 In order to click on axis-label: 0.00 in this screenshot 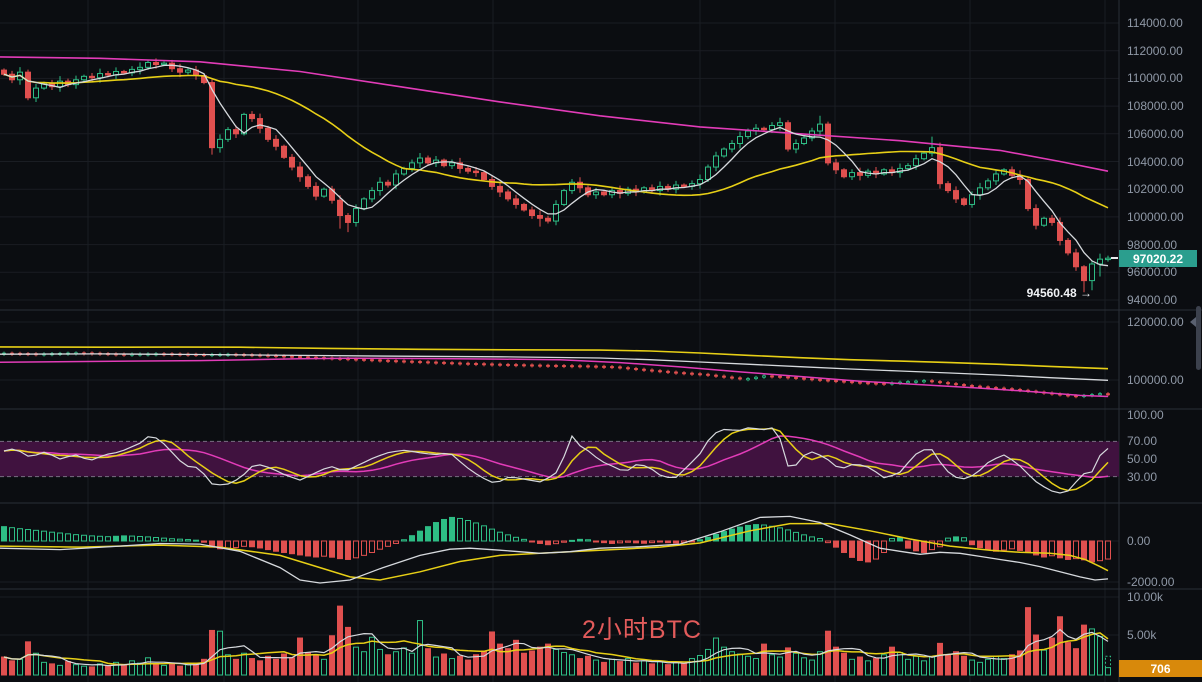, I will do `click(1139, 541)`.